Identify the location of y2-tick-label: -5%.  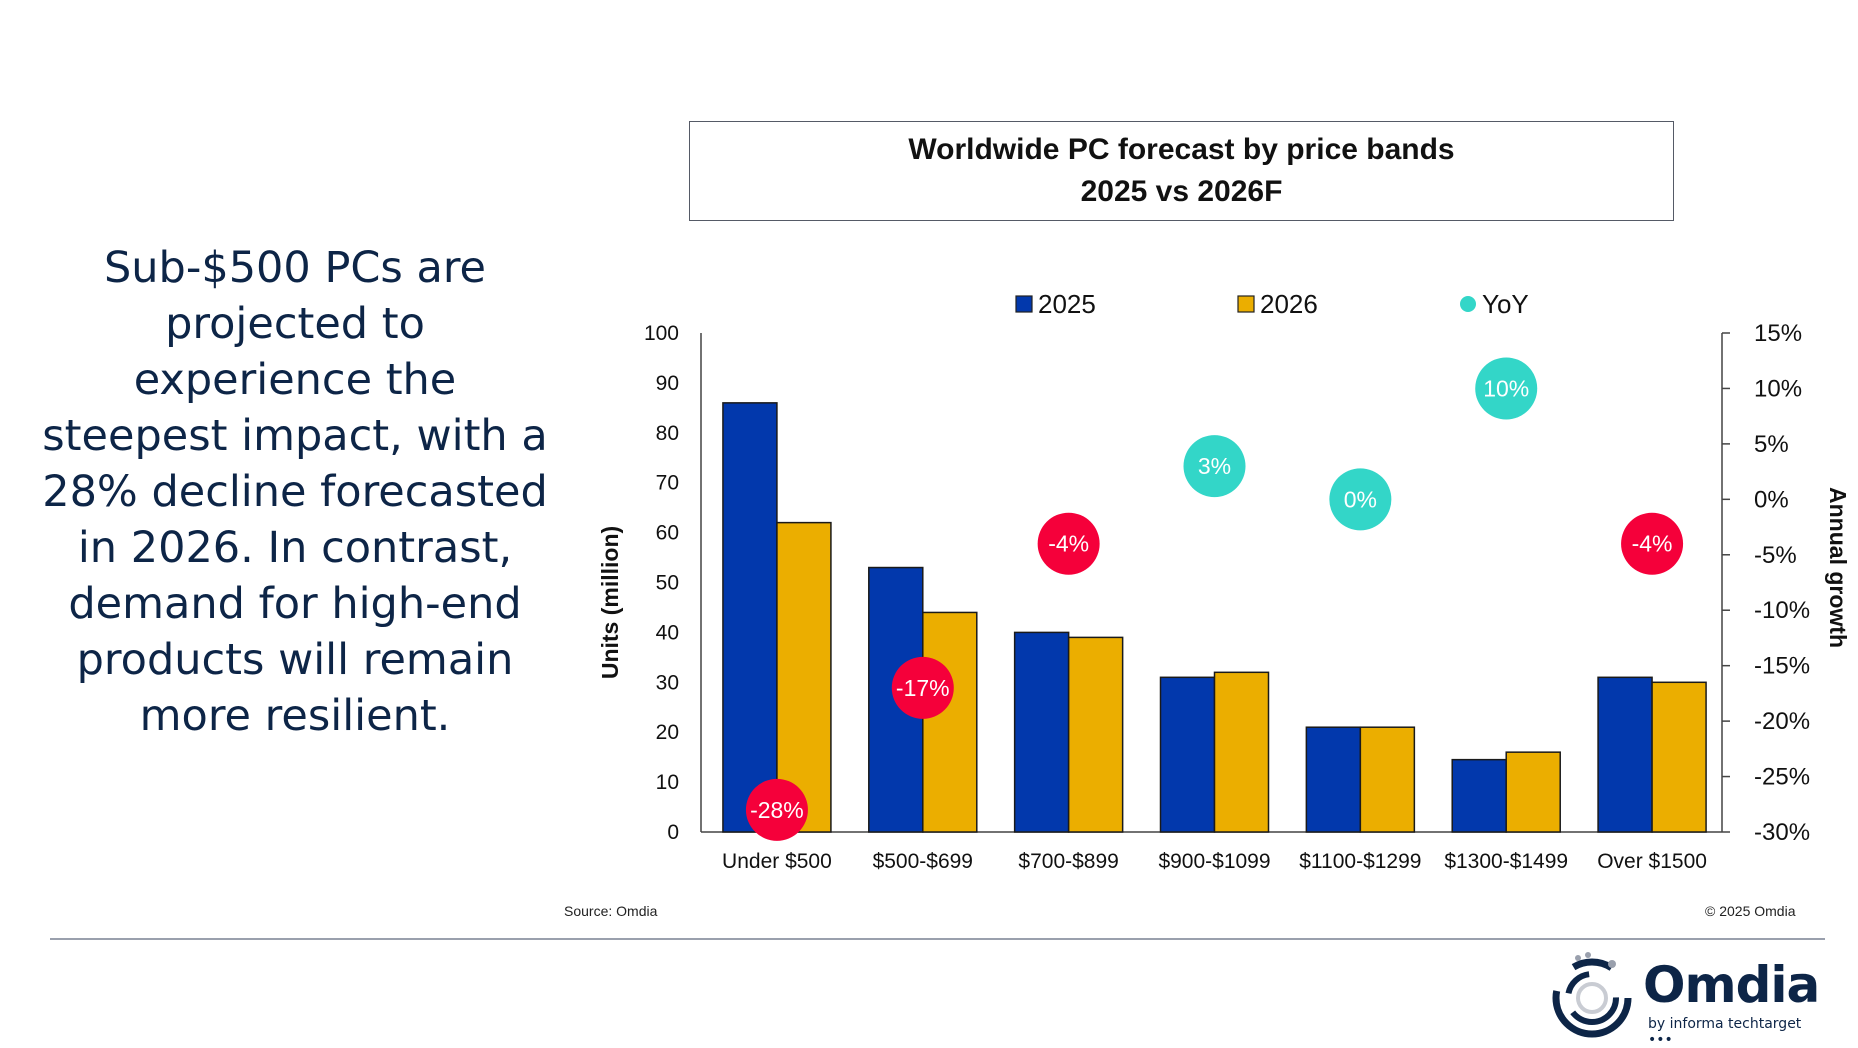
(1775, 555).